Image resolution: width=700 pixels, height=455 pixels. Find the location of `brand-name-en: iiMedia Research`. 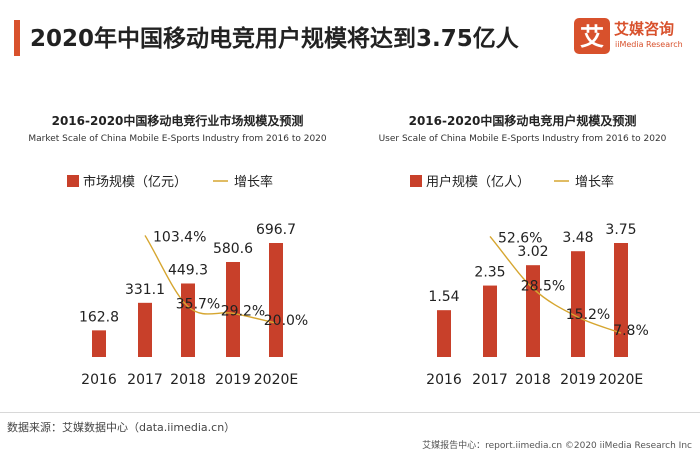

brand-name-en: iiMedia Research is located at coordinates (649, 44).